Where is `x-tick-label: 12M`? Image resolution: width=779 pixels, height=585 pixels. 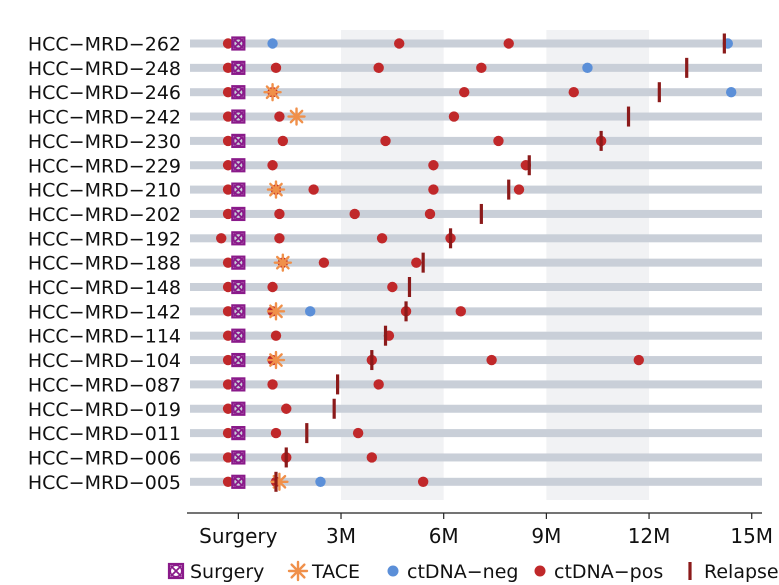
x-tick-label: 12M is located at coordinates (649, 536).